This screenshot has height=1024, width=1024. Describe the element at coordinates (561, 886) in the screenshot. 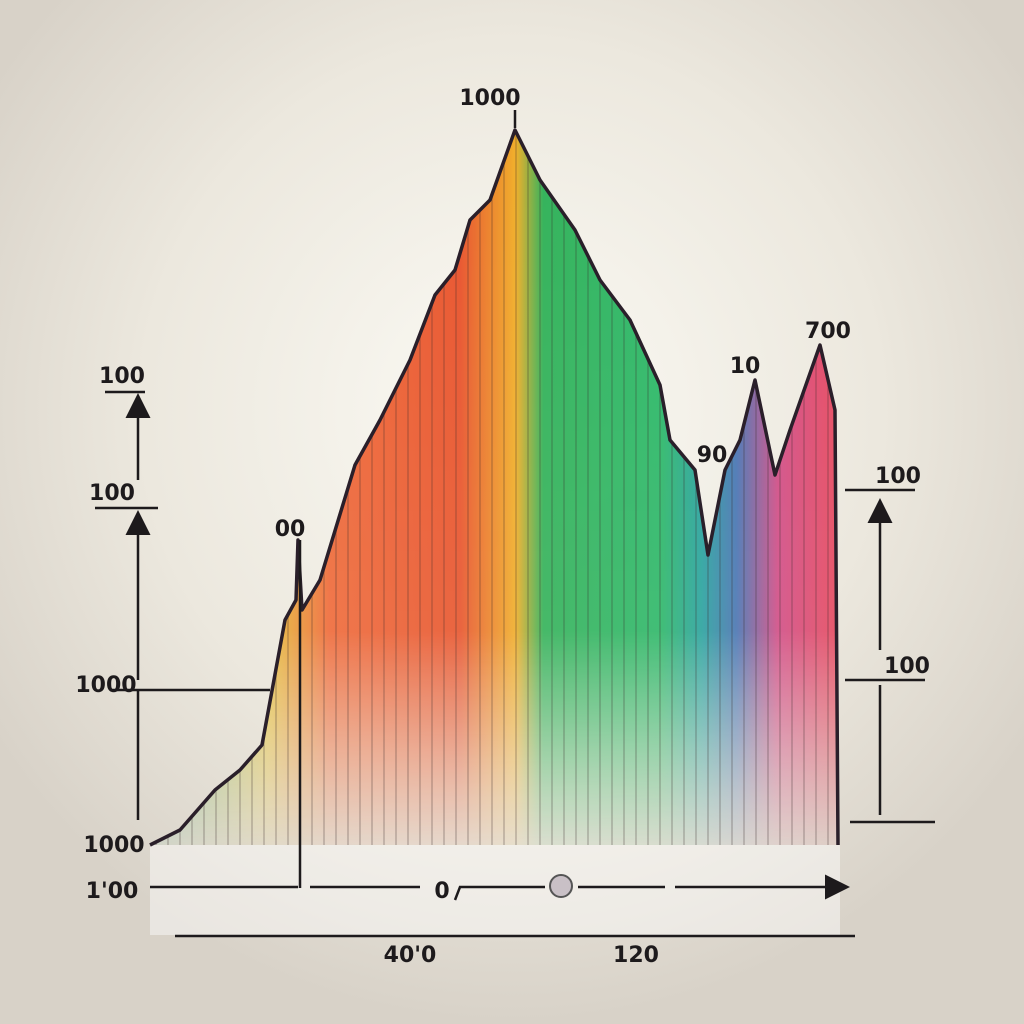

I see `slider-knob` at that location.